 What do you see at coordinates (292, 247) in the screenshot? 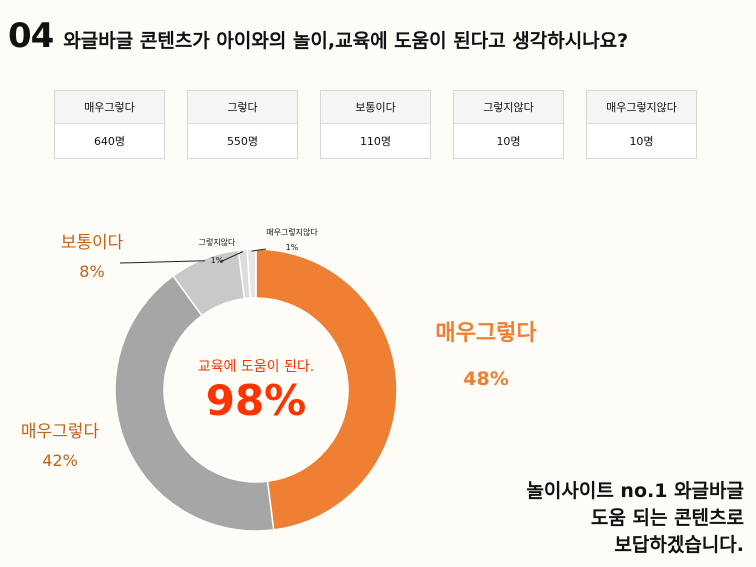
I see `slice-percent-5: 1%` at bounding box center [292, 247].